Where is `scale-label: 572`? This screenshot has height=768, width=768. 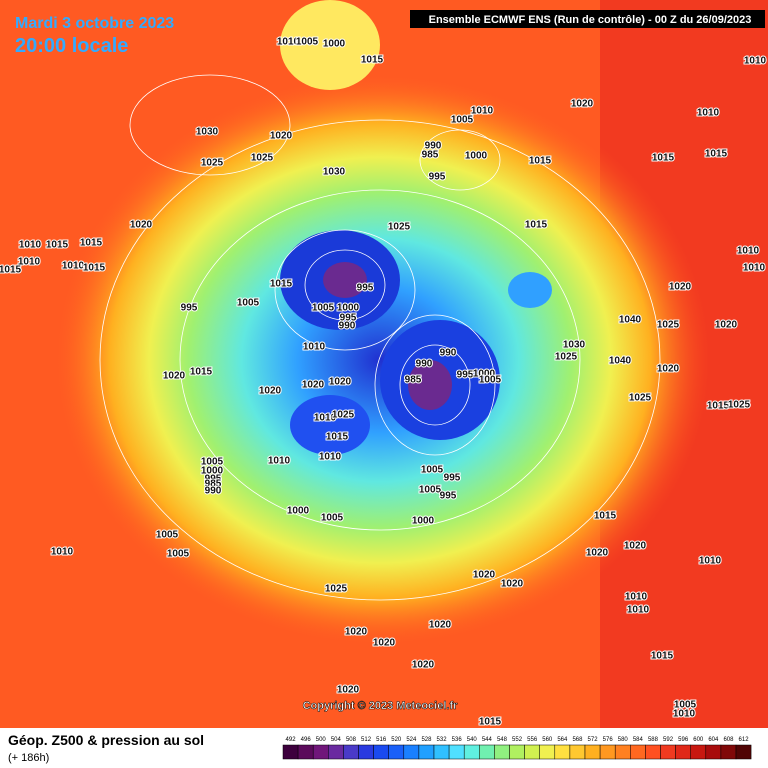
scale-label: 572 is located at coordinates (593, 740).